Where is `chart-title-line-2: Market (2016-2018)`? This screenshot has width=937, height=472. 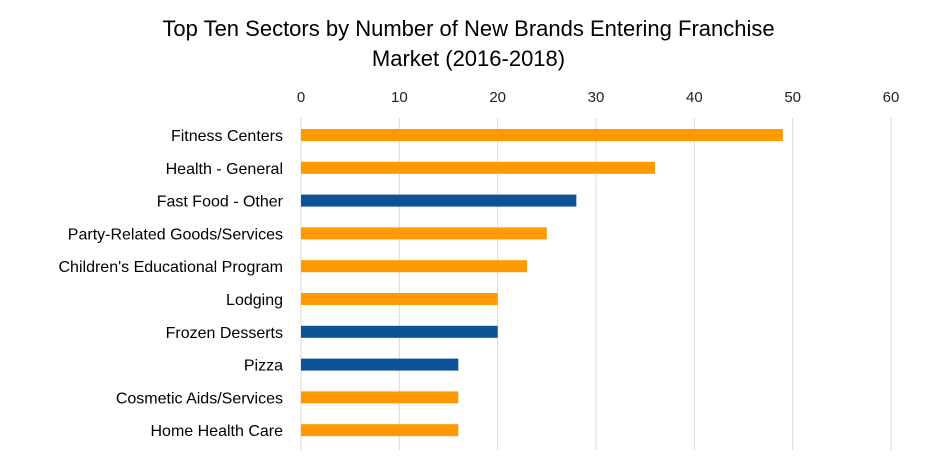 chart-title-line-2: Market (2016-2018) is located at coordinates (468, 58).